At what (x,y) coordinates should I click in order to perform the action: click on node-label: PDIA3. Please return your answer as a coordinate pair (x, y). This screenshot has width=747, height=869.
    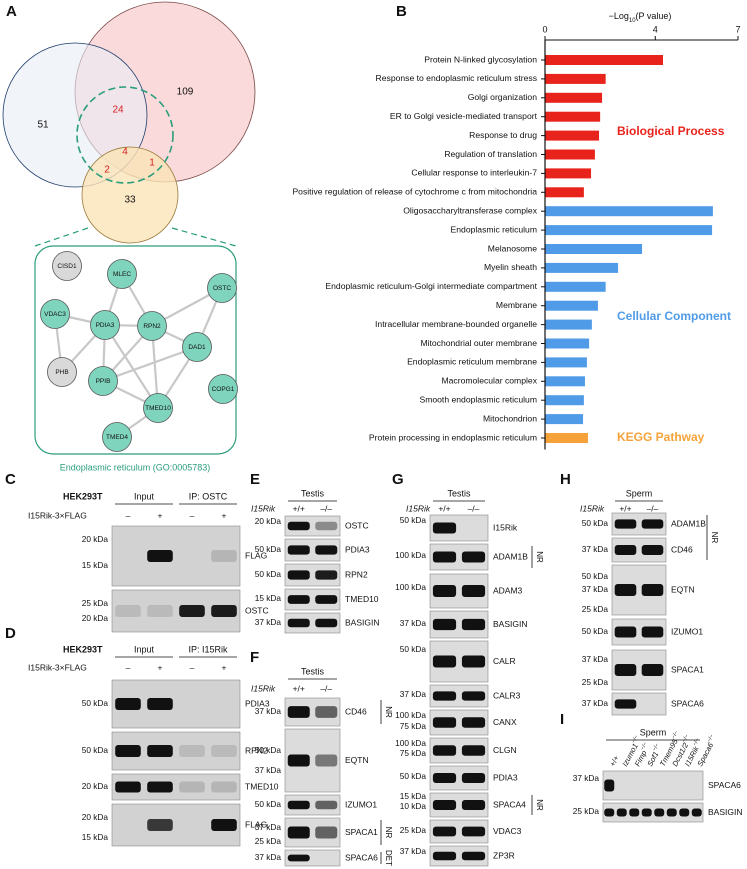
    Looking at the image, I should click on (105, 325).